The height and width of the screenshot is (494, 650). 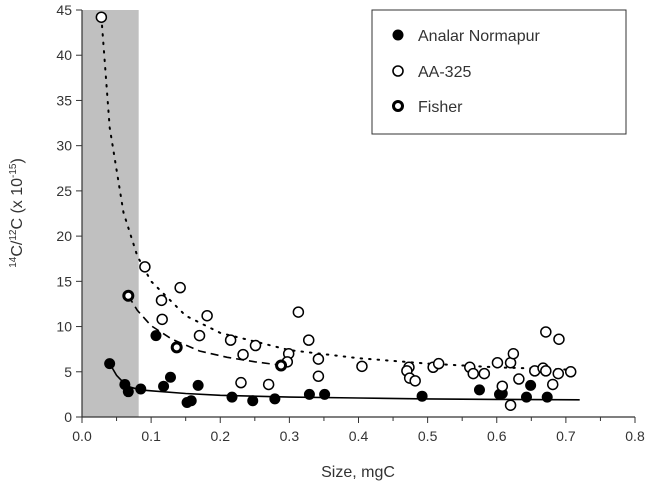 I want to click on y-tick-label: 30, so click(x=64, y=146).